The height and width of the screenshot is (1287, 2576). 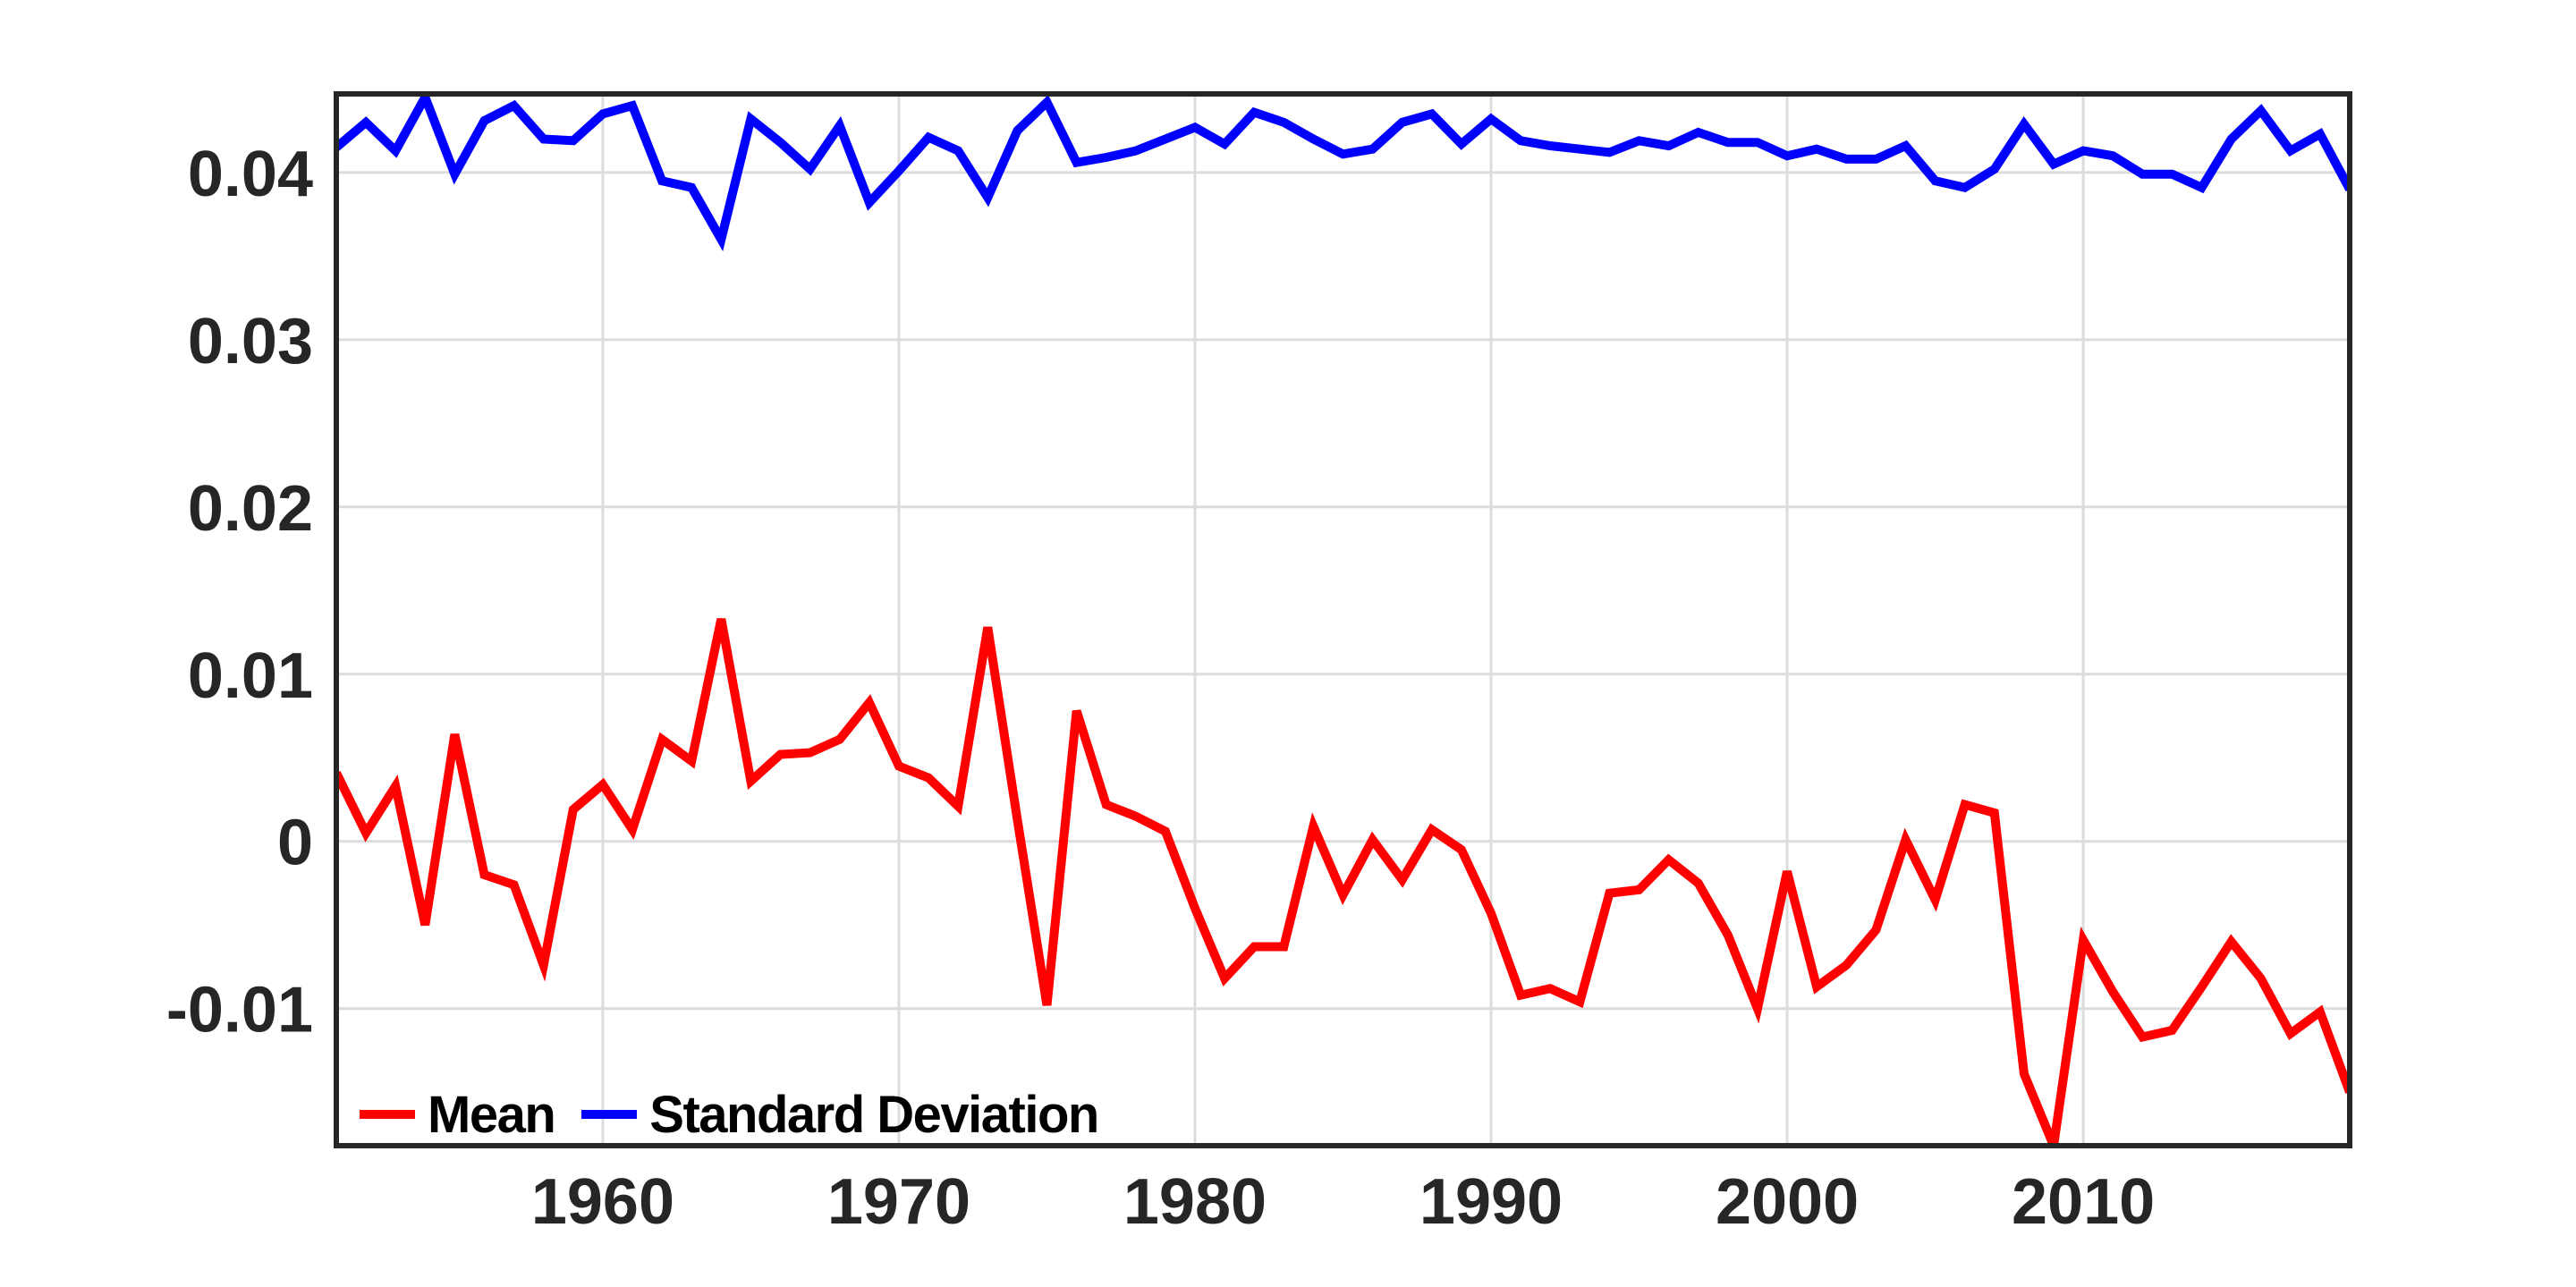 What do you see at coordinates (1787, 1202) in the screenshot?
I see `x-tick-label: 2000` at bounding box center [1787, 1202].